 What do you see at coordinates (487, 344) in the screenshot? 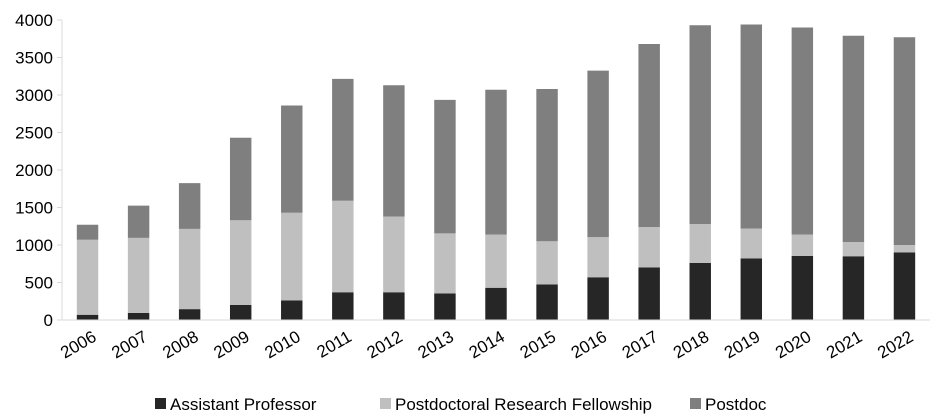
I see `x-tick-label: 2014` at bounding box center [487, 344].